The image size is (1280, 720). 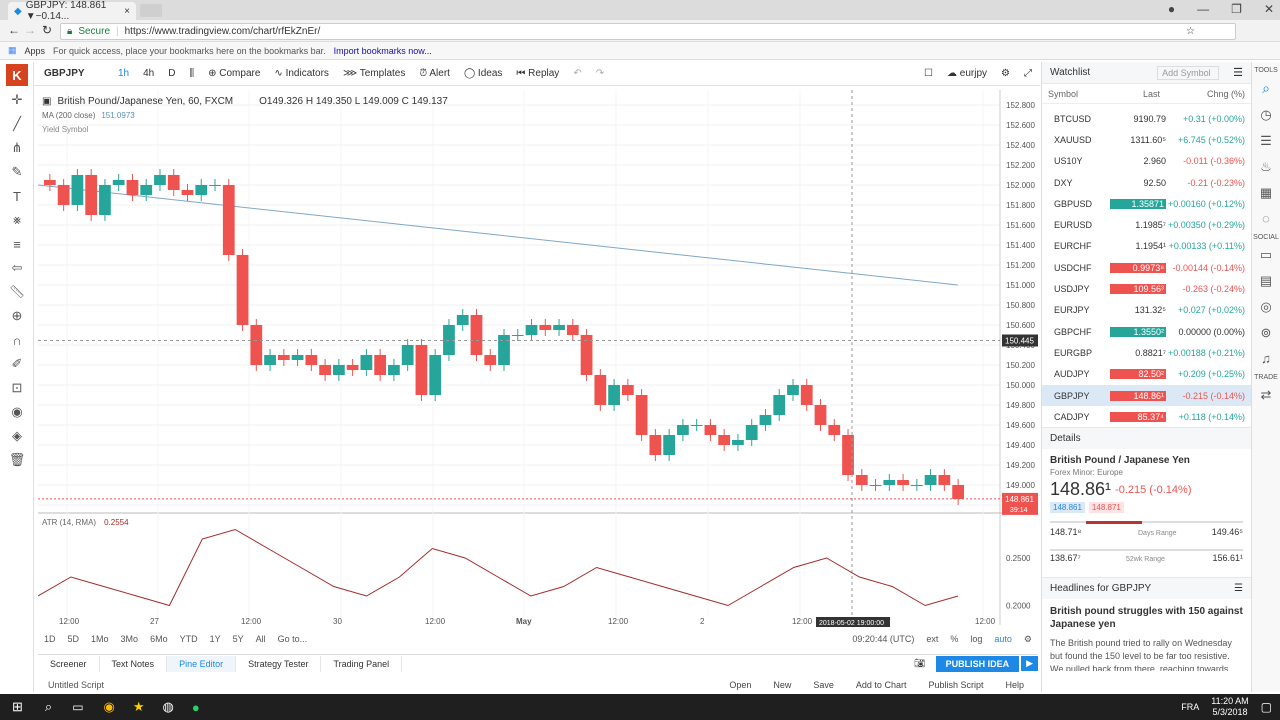 What do you see at coordinates (1266, 707) in the screenshot?
I see `notification-icon: ▢` at bounding box center [1266, 707].